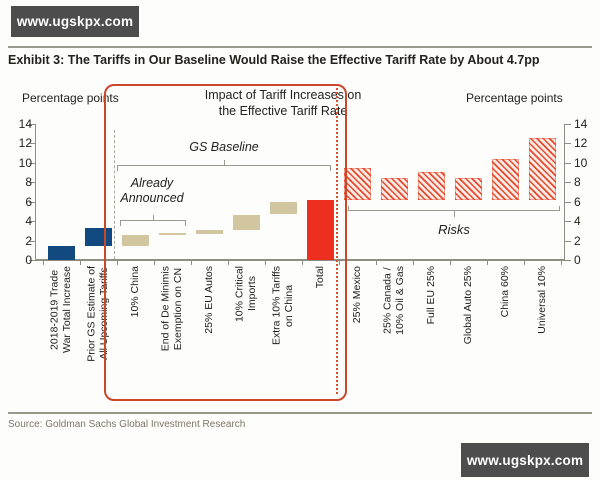 The image size is (600, 480). What do you see at coordinates (35, 192) in the screenshot?
I see `y-axis-left` at bounding box center [35, 192].